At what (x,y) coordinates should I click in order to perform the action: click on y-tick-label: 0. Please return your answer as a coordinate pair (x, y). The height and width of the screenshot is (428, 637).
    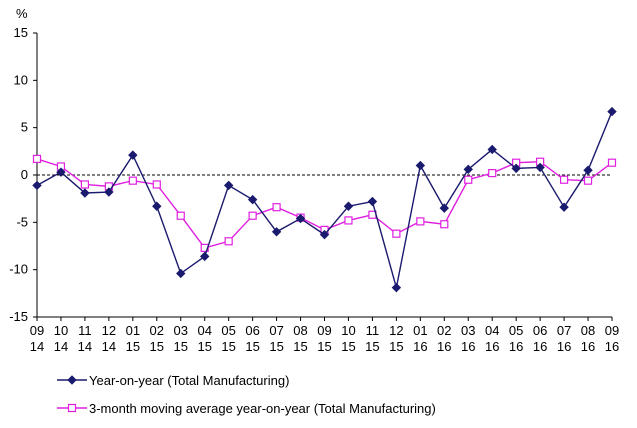
    Looking at the image, I should click on (24, 174).